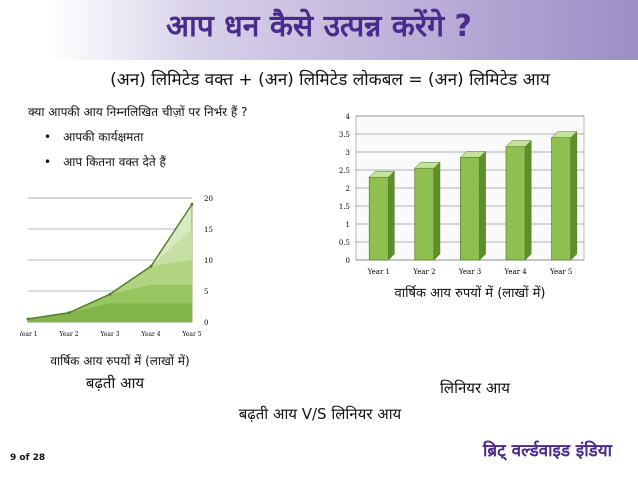 Image resolution: width=638 pixels, height=479 pixels. What do you see at coordinates (348, 117) in the screenshot?
I see `y-tick-label: 4` at bounding box center [348, 117].